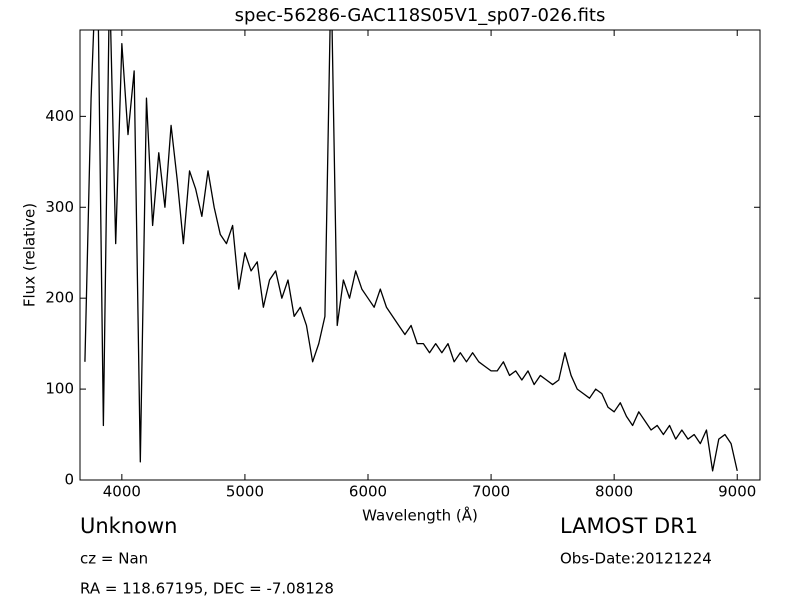 This screenshot has height=600, width=800. Describe the element at coordinates (420, 515) in the screenshot. I see `x-axis-label: Wavelength (Å)` at that location.